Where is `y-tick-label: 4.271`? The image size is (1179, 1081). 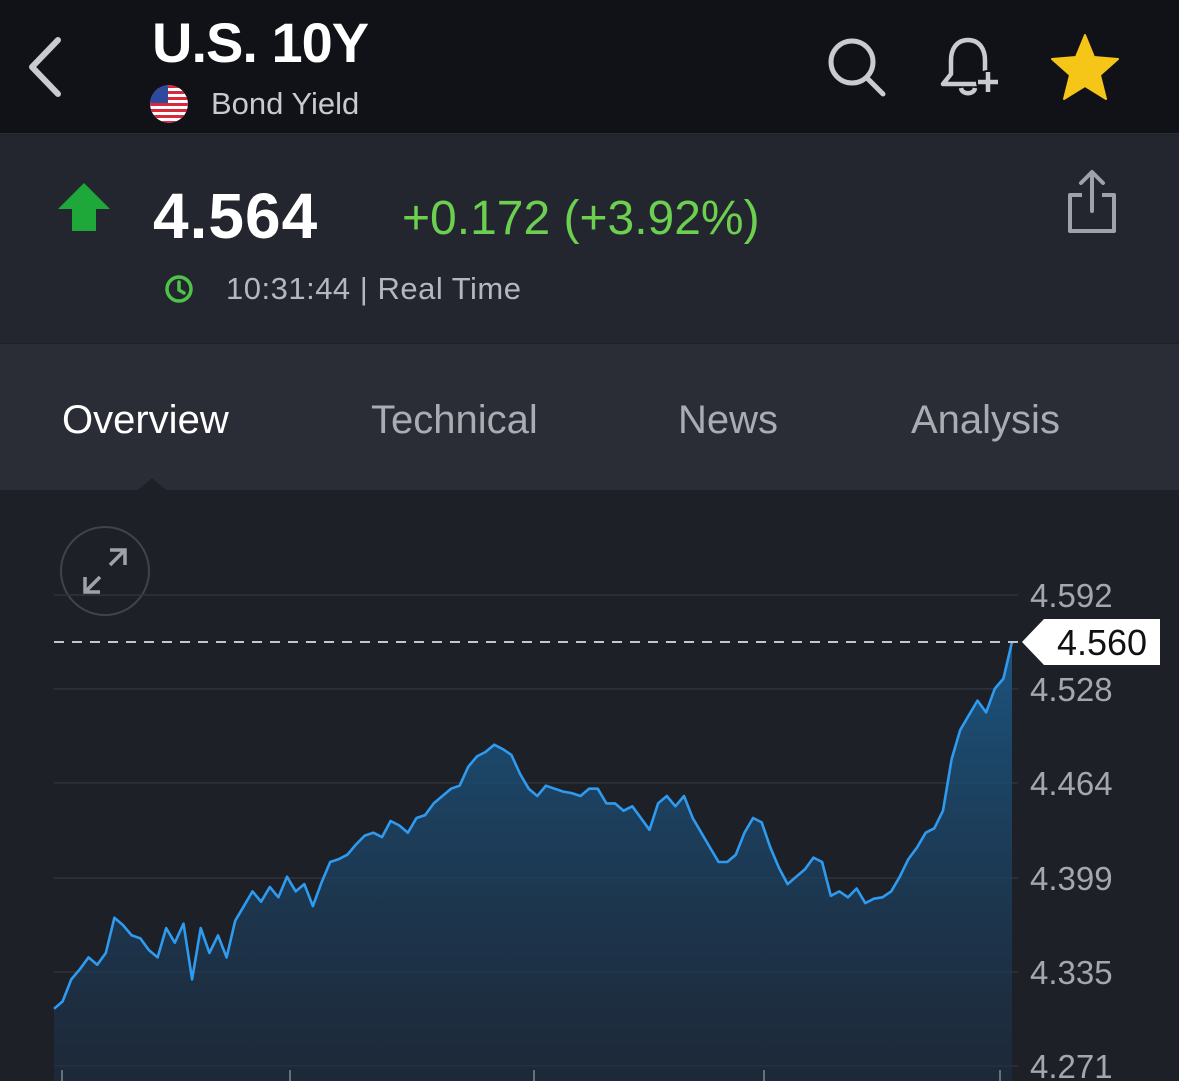
y-tick-label: 4.271 is located at coordinates (1071, 1064).